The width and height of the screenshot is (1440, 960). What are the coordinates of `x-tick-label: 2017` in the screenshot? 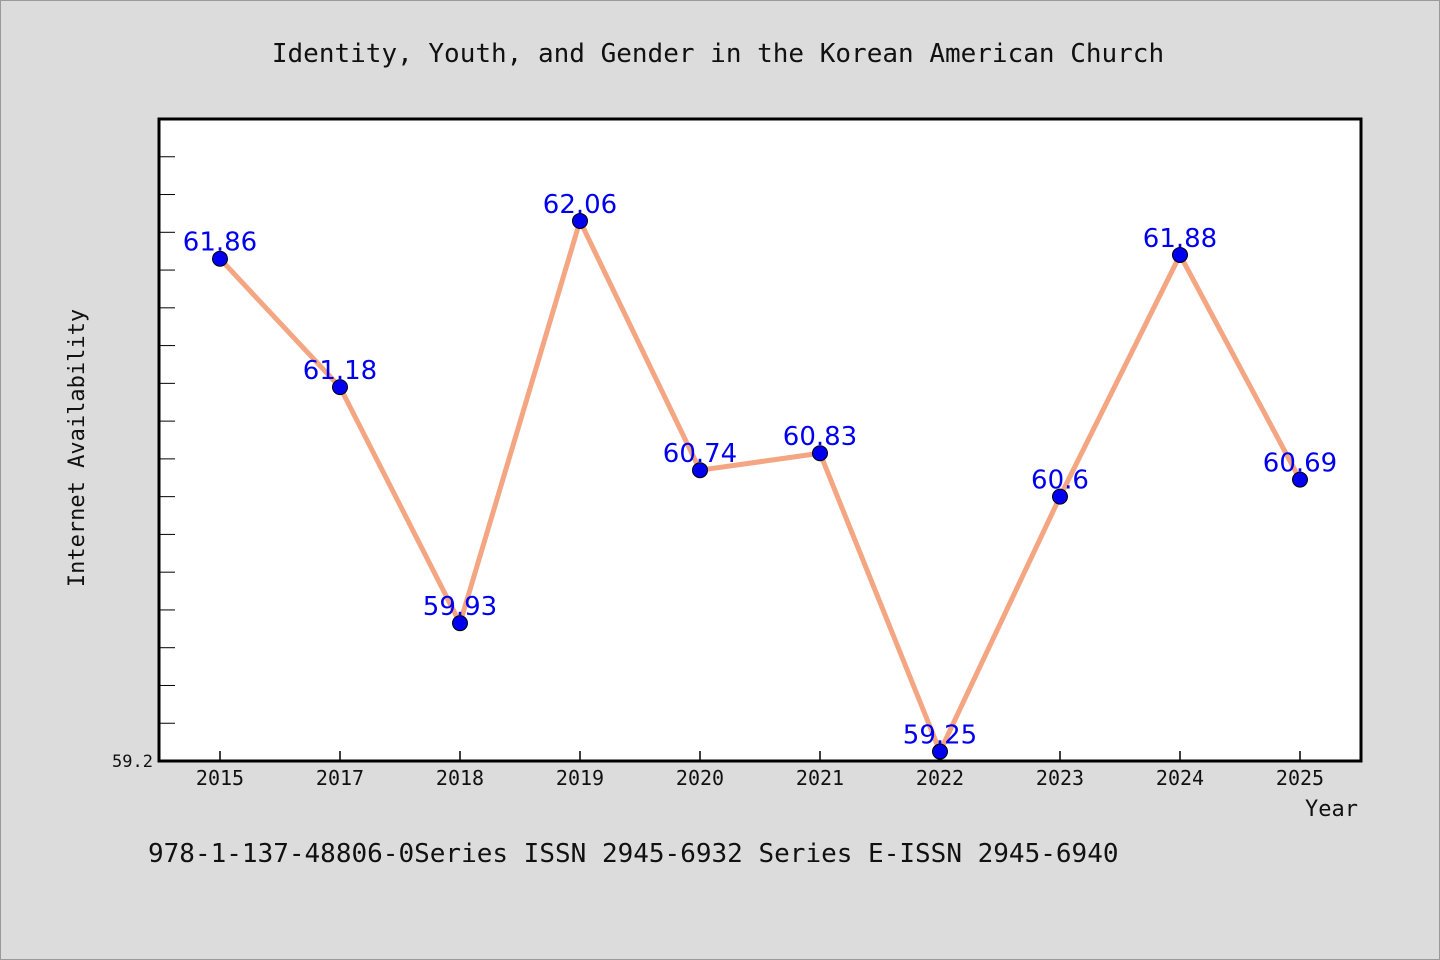 It's located at (340, 778).